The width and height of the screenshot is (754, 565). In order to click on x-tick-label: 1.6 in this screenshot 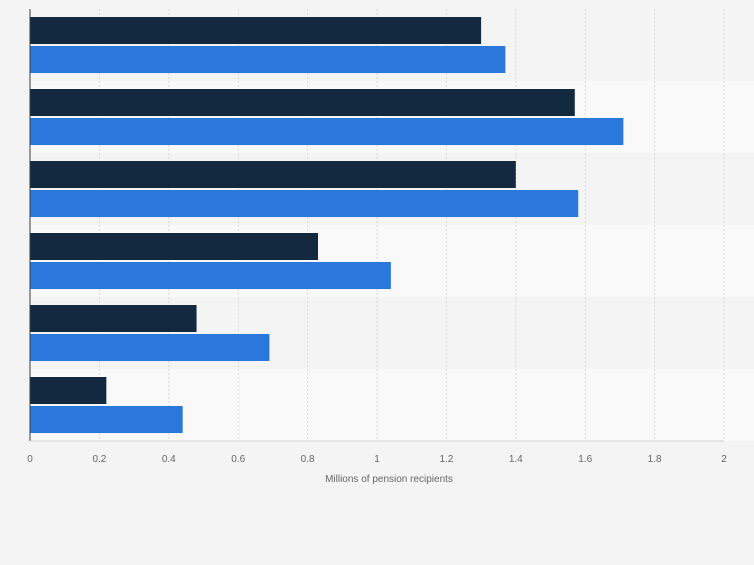, I will do `click(585, 459)`.